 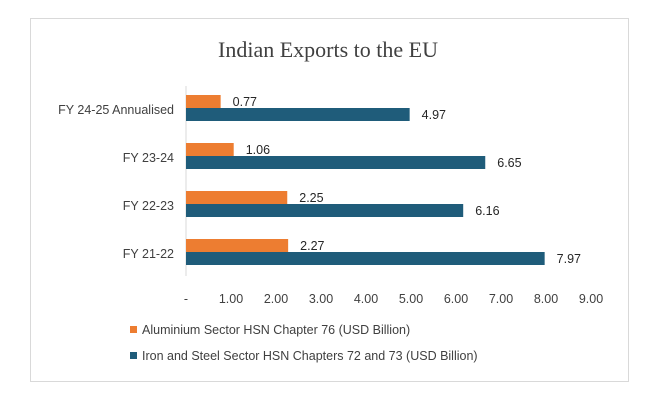 What do you see at coordinates (231, 299) in the screenshot?
I see `x-tick-label: 1.00` at bounding box center [231, 299].